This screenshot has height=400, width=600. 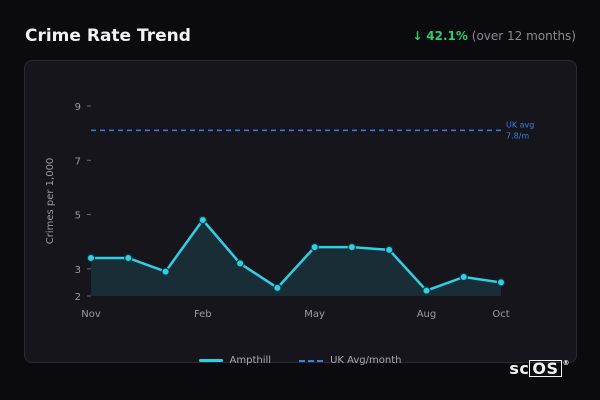 What do you see at coordinates (500, 314) in the screenshot?
I see `x-tick-label: Oct` at bounding box center [500, 314].